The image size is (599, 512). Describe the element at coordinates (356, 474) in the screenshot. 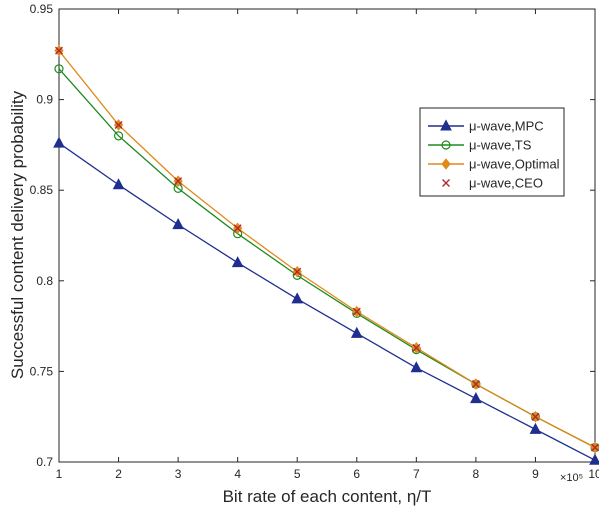

I see `x-tick-label: 6` at that location.